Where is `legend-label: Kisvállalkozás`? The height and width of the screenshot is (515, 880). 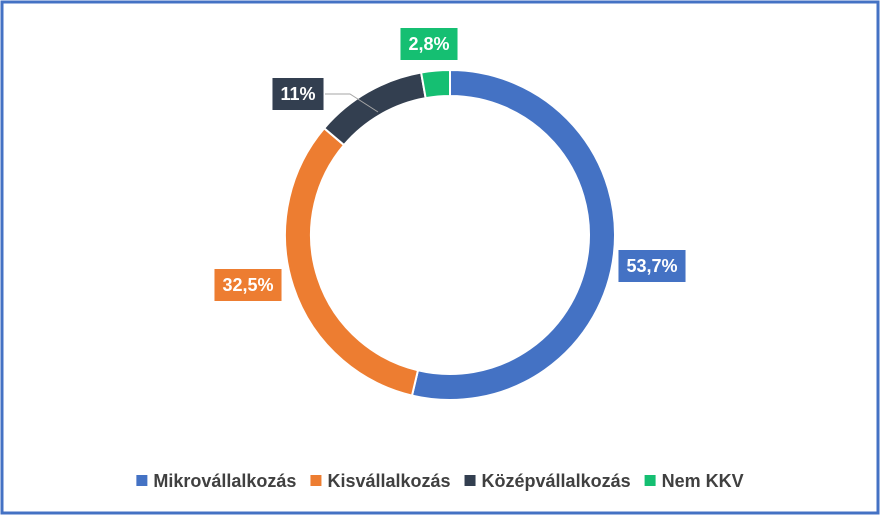 legend-label: Kisvállalkozás is located at coordinates (388, 481).